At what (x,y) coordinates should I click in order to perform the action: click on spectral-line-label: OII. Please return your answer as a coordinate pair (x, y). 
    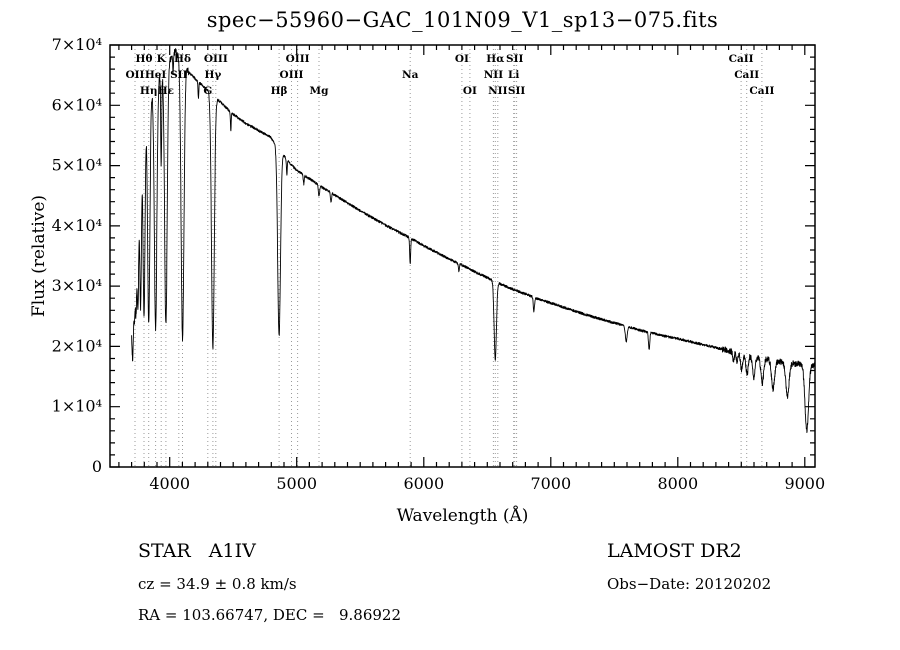
    Looking at the image, I should click on (135, 75).